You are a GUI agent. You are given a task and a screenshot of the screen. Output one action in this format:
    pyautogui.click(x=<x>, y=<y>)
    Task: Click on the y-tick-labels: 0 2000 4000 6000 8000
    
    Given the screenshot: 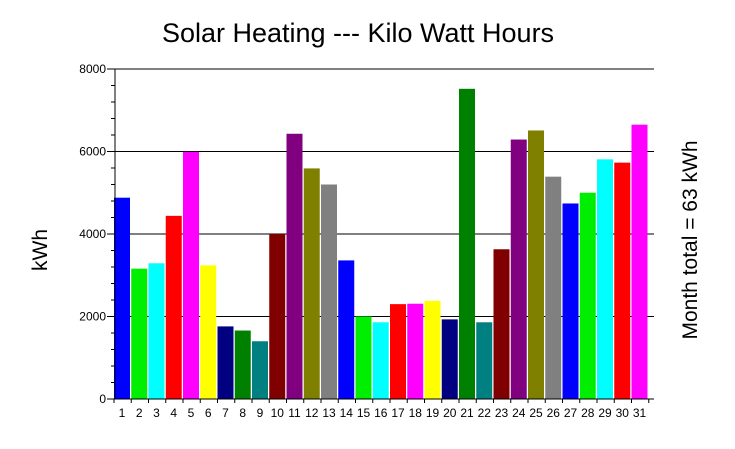 What is the action you would take?
    pyautogui.click(x=92, y=234)
    